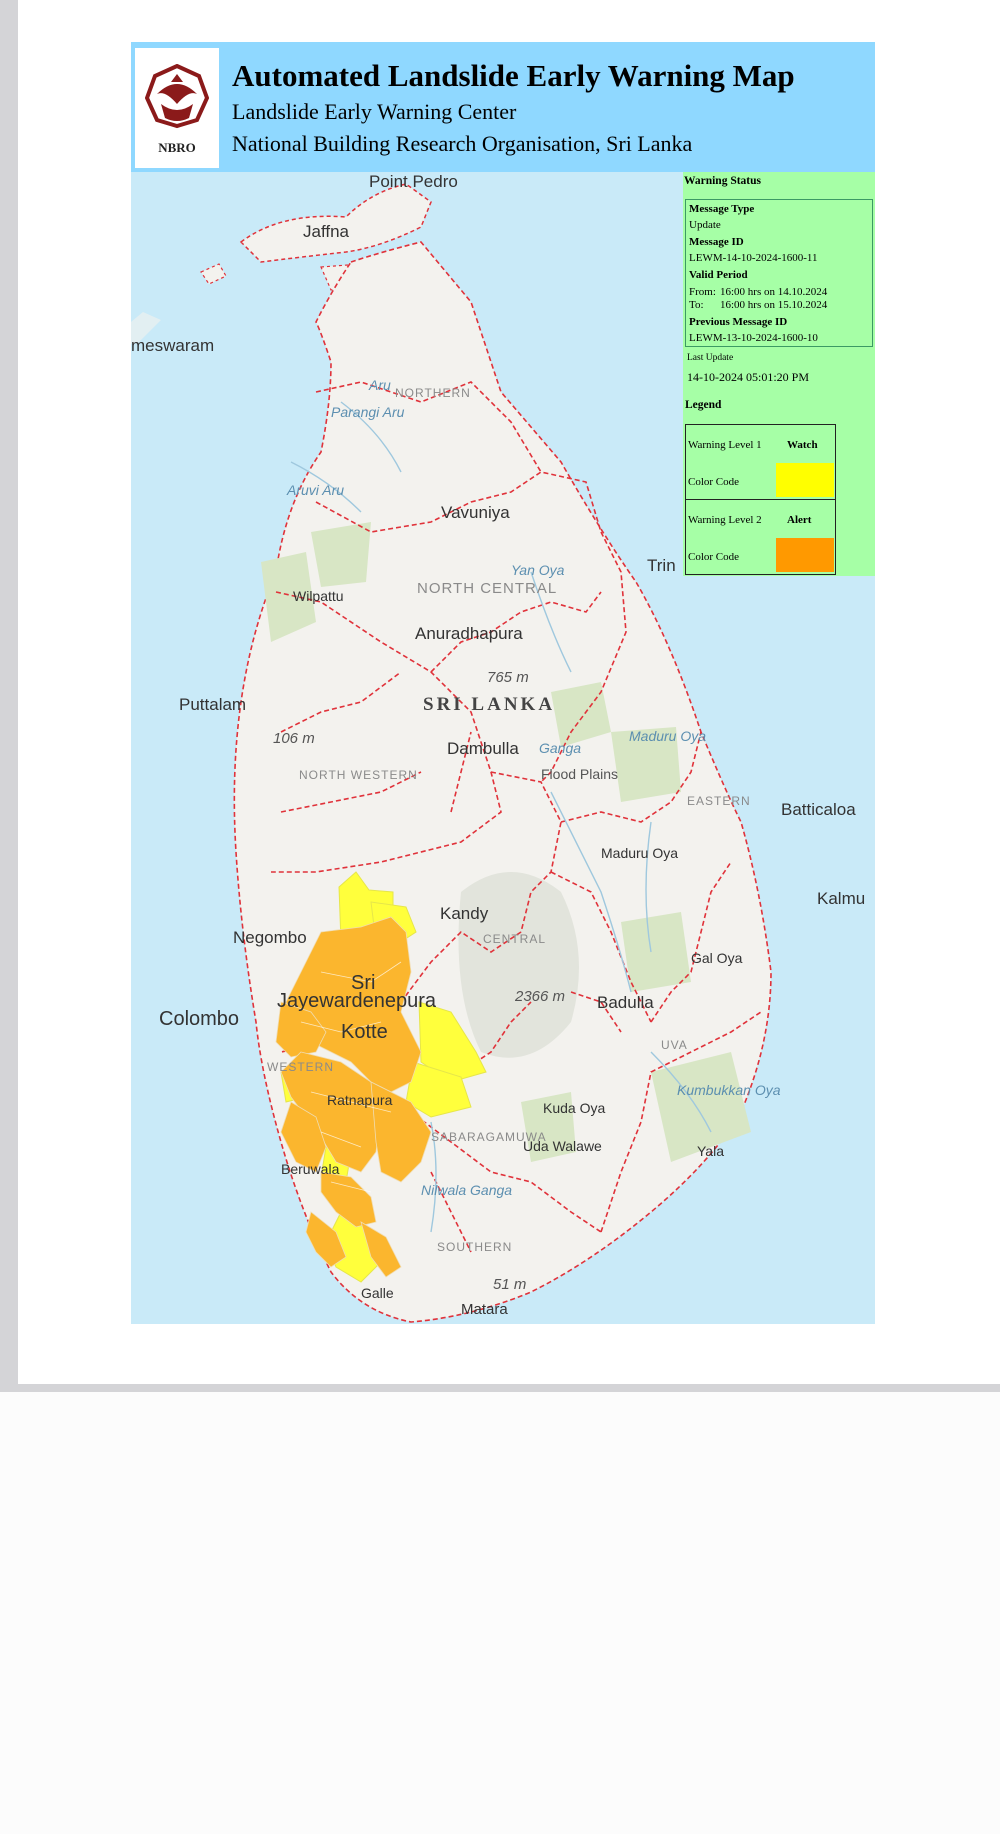  What do you see at coordinates (580, 774) in the screenshot?
I see `place-label: Flood Plains` at bounding box center [580, 774].